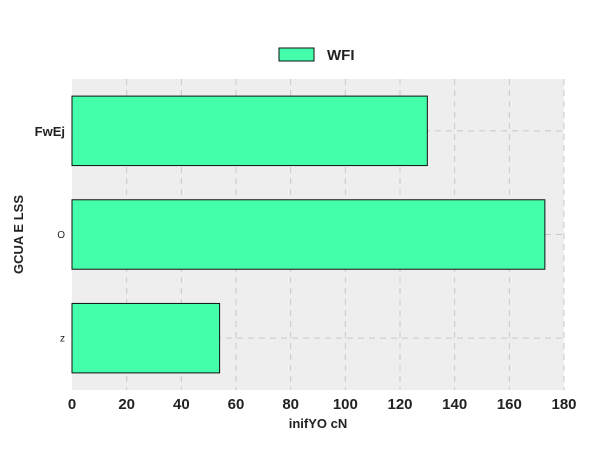 This screenshot has width=592, height=449. I want to click on bar-O, so click(308, 234).